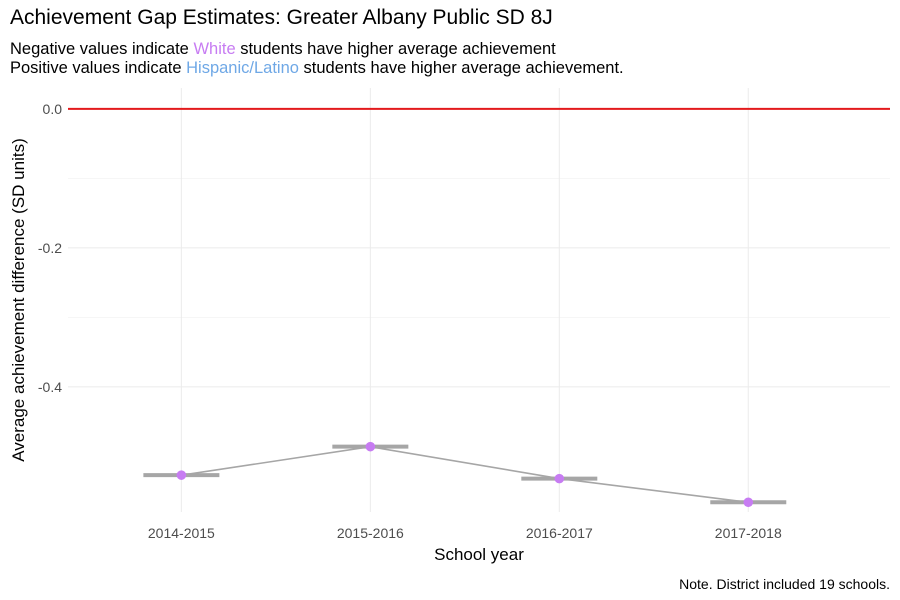 This screenshot has width=900, height=600. I want to click on subtitle-positive-prefix: Positive values indicate, so click(98, 68).